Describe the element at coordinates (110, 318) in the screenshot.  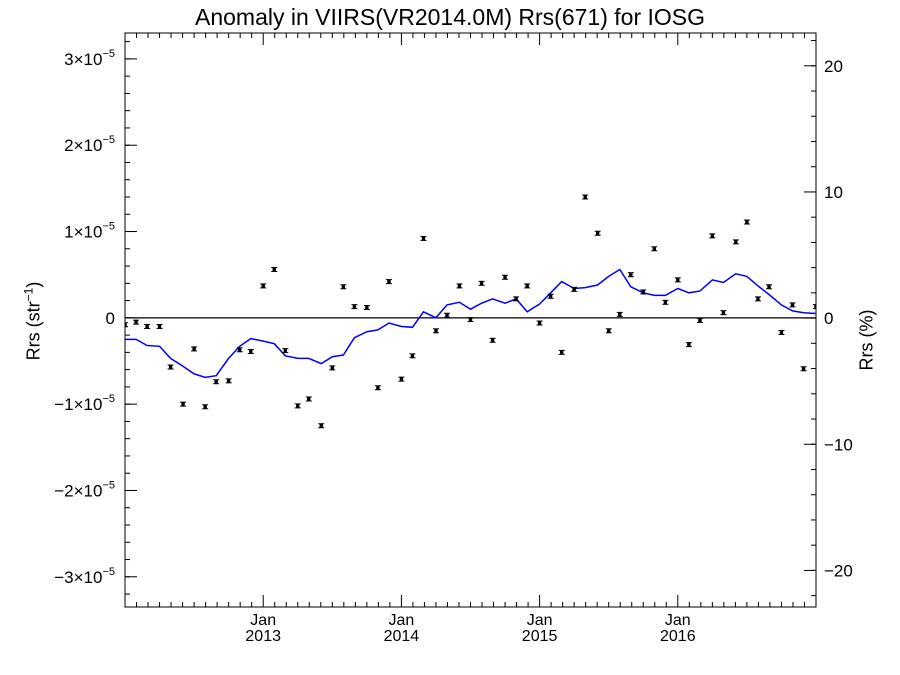
I see `y-tick-label: 0` at that location.